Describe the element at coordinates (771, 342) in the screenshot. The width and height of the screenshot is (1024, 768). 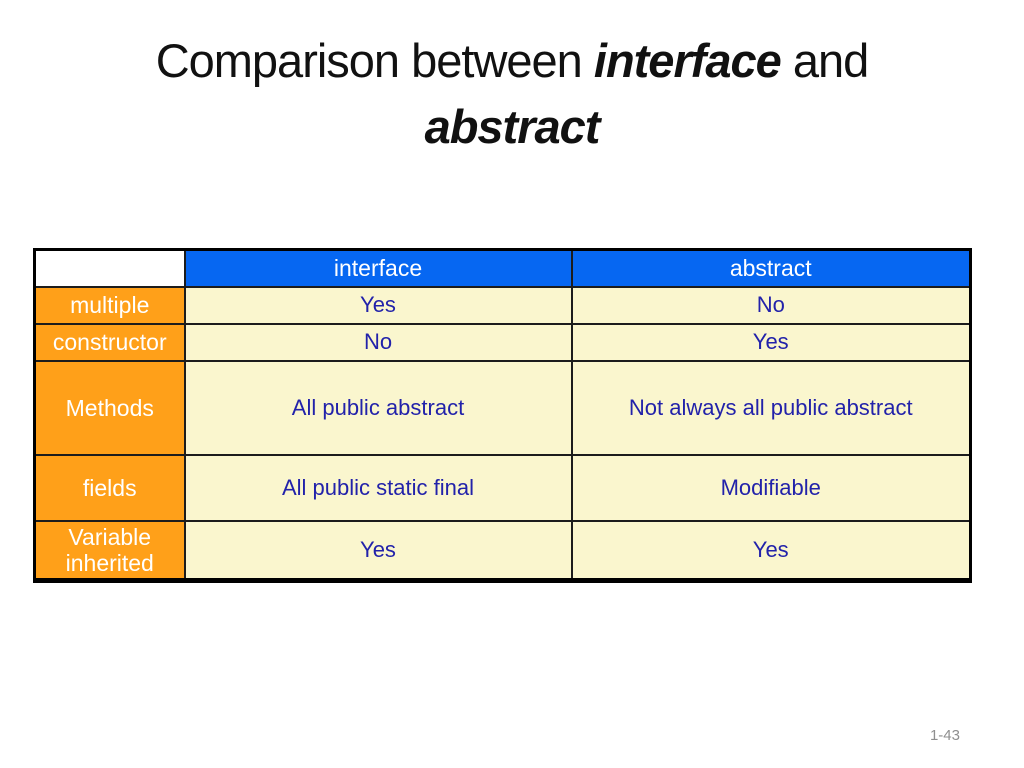
I see `cell-constructor-abstract: Yes` at that location.